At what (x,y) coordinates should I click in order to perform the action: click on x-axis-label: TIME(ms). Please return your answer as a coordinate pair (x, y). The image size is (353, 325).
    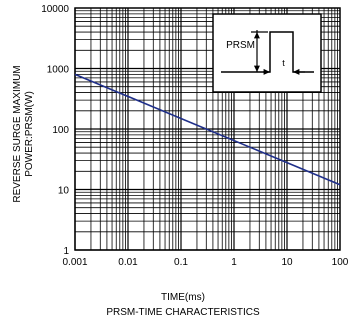
    Looking at the image, I should click on (183, 297).